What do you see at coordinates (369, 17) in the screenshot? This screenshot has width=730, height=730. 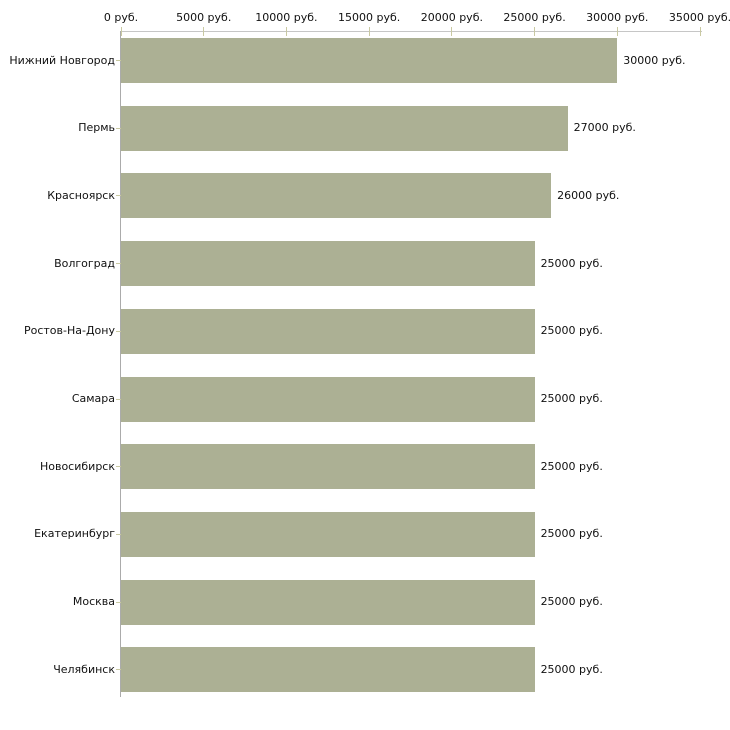 I see `x-axis-tick-label: 15000 руб.` at bounding box center [369, 17].